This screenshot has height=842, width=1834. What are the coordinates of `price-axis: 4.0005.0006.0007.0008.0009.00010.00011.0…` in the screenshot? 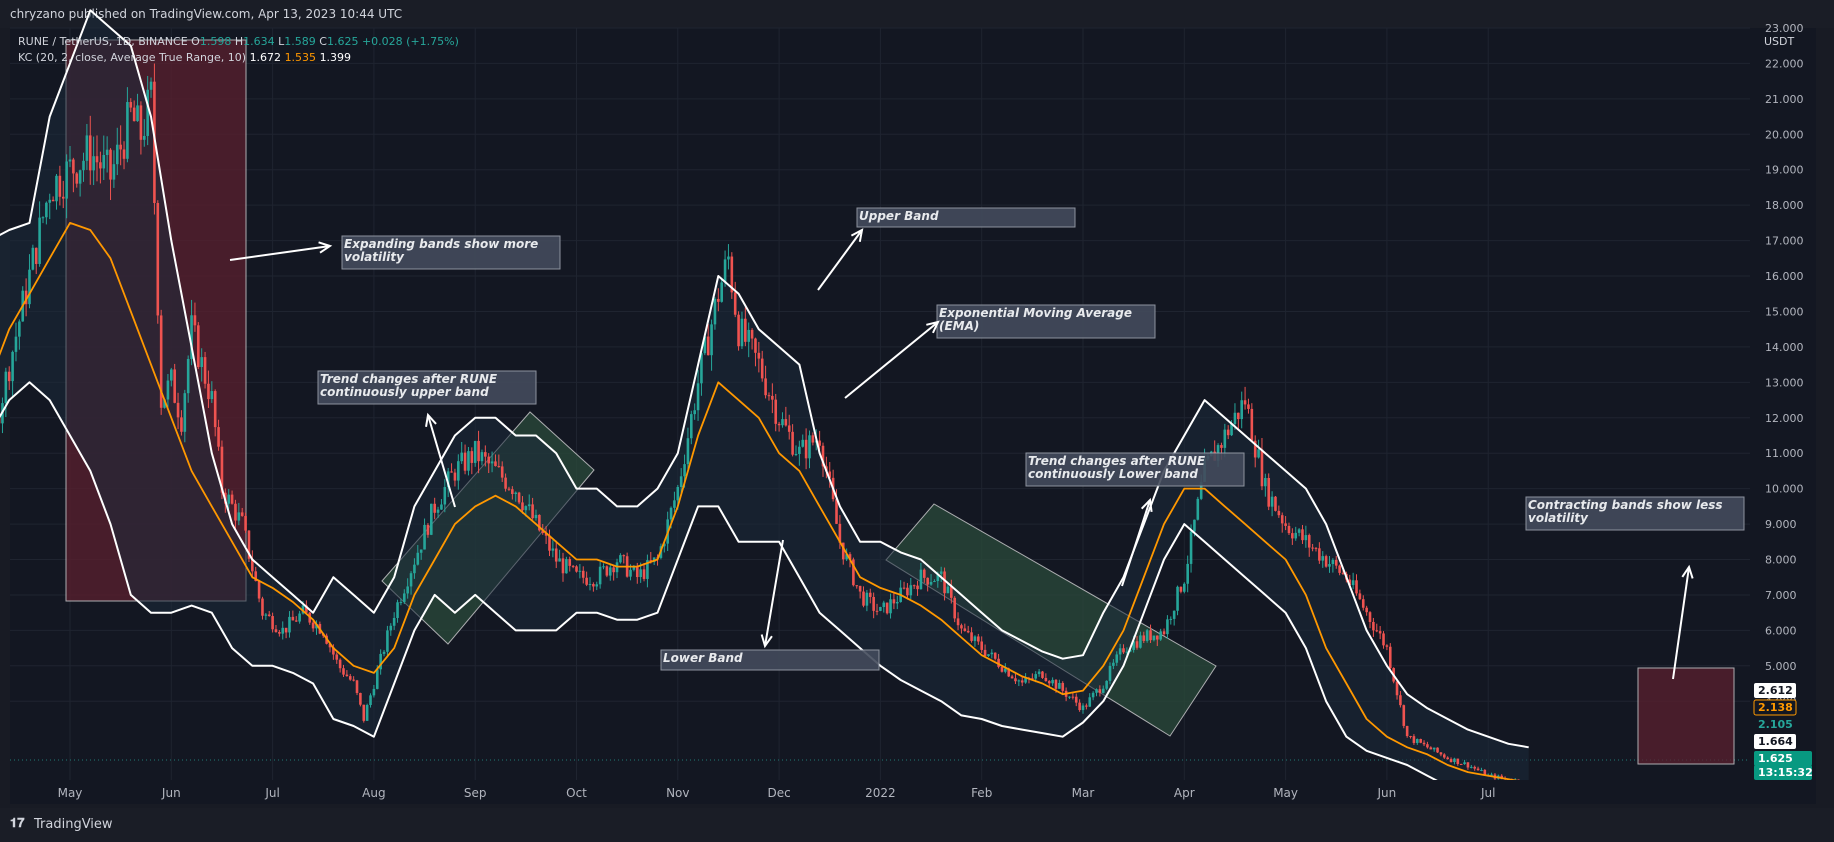 It's located at (1784, 413).